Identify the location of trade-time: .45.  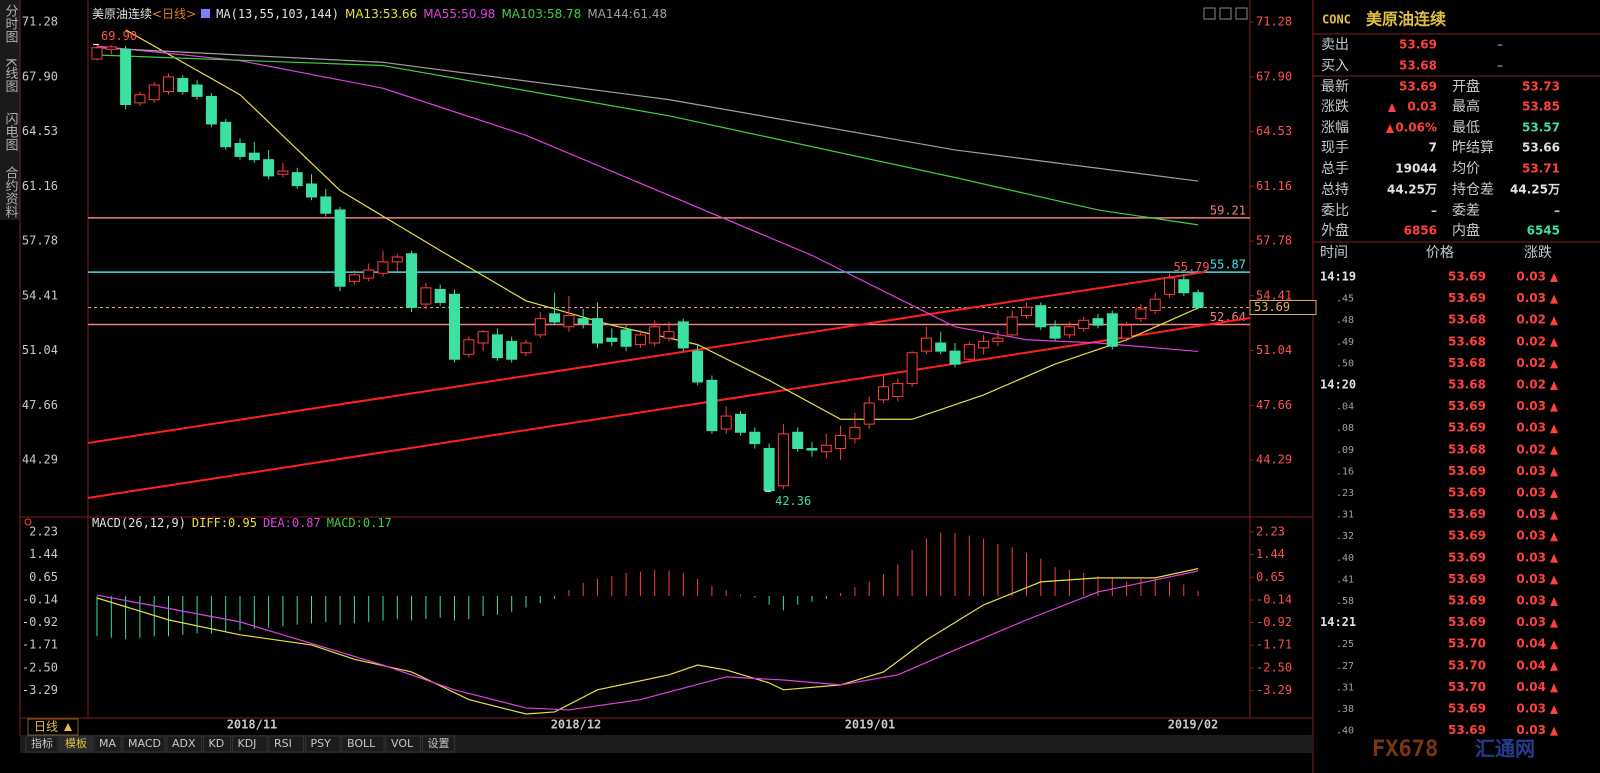
(1345, 299).